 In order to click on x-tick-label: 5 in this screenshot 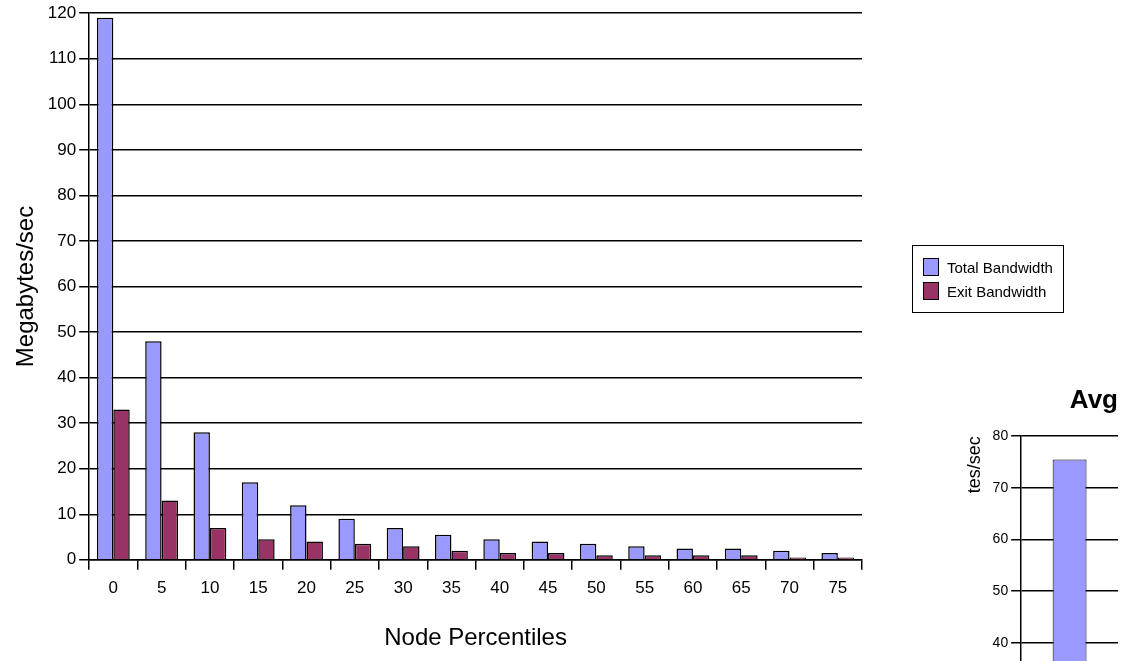, I will do `click(161, 587)`.